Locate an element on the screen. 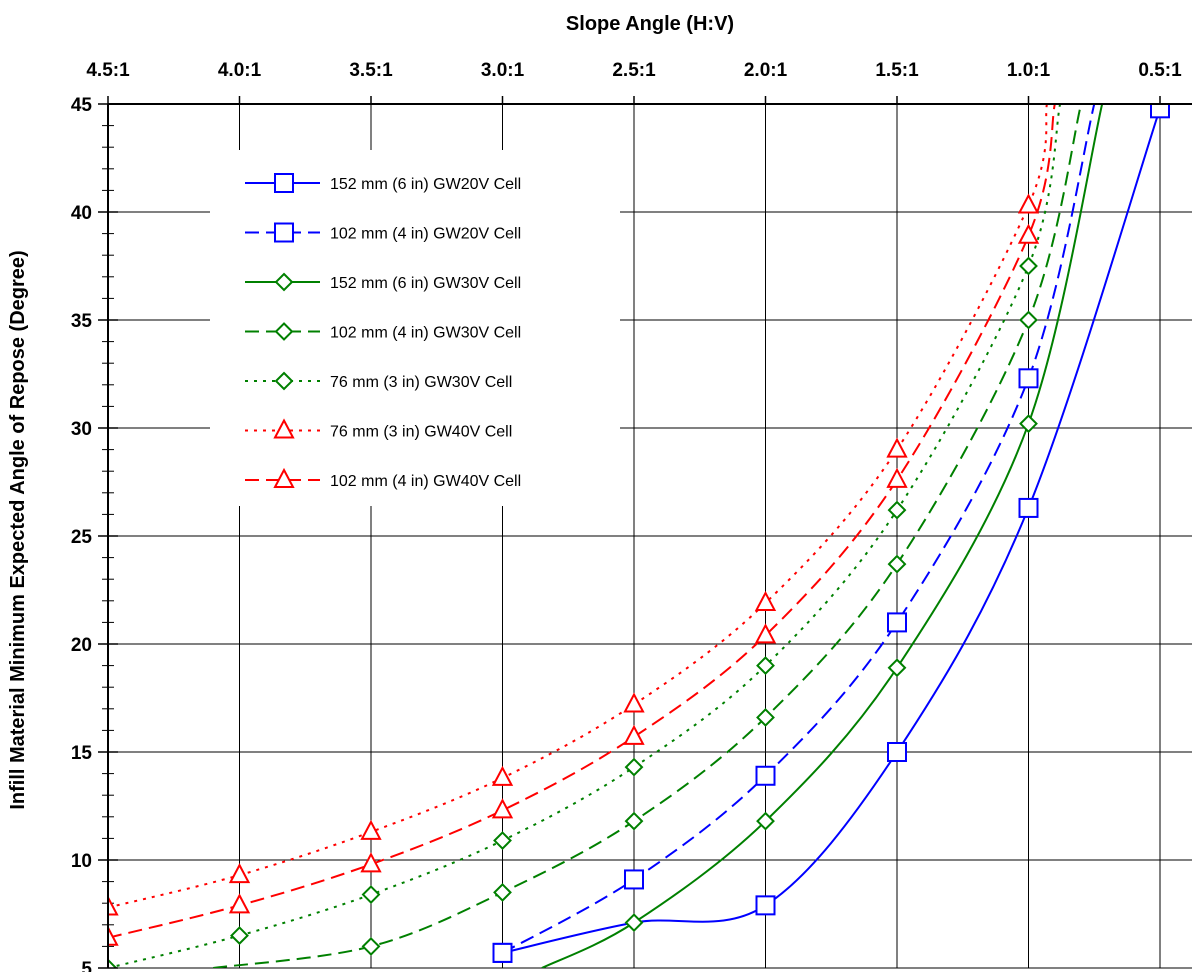  legend-label: 152 mm (6 in) GW30V Cell is located at coordinates (425, 283).